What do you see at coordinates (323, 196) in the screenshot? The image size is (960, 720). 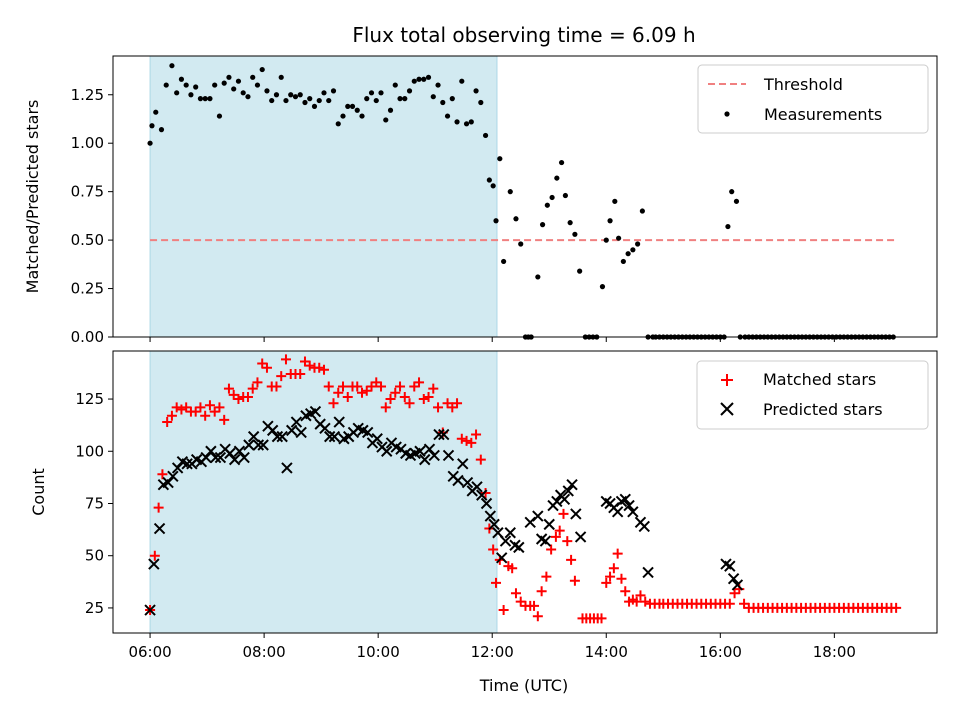 I see `top-shaded-region` at bounding box center [323, 196].